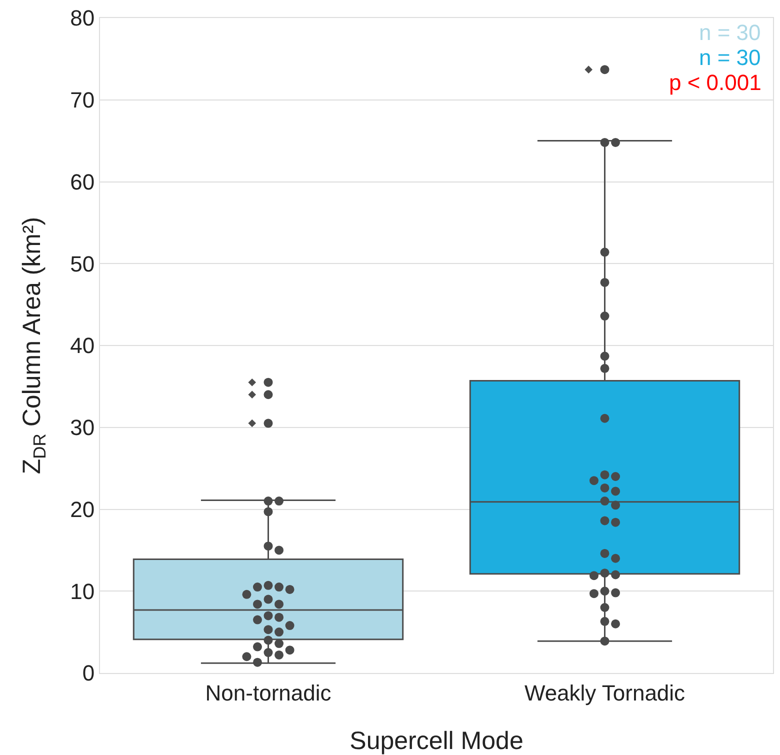  Describe the element at coordinates (82, 591) in the screenshot. I see `y-tick-label: 10` at that location.